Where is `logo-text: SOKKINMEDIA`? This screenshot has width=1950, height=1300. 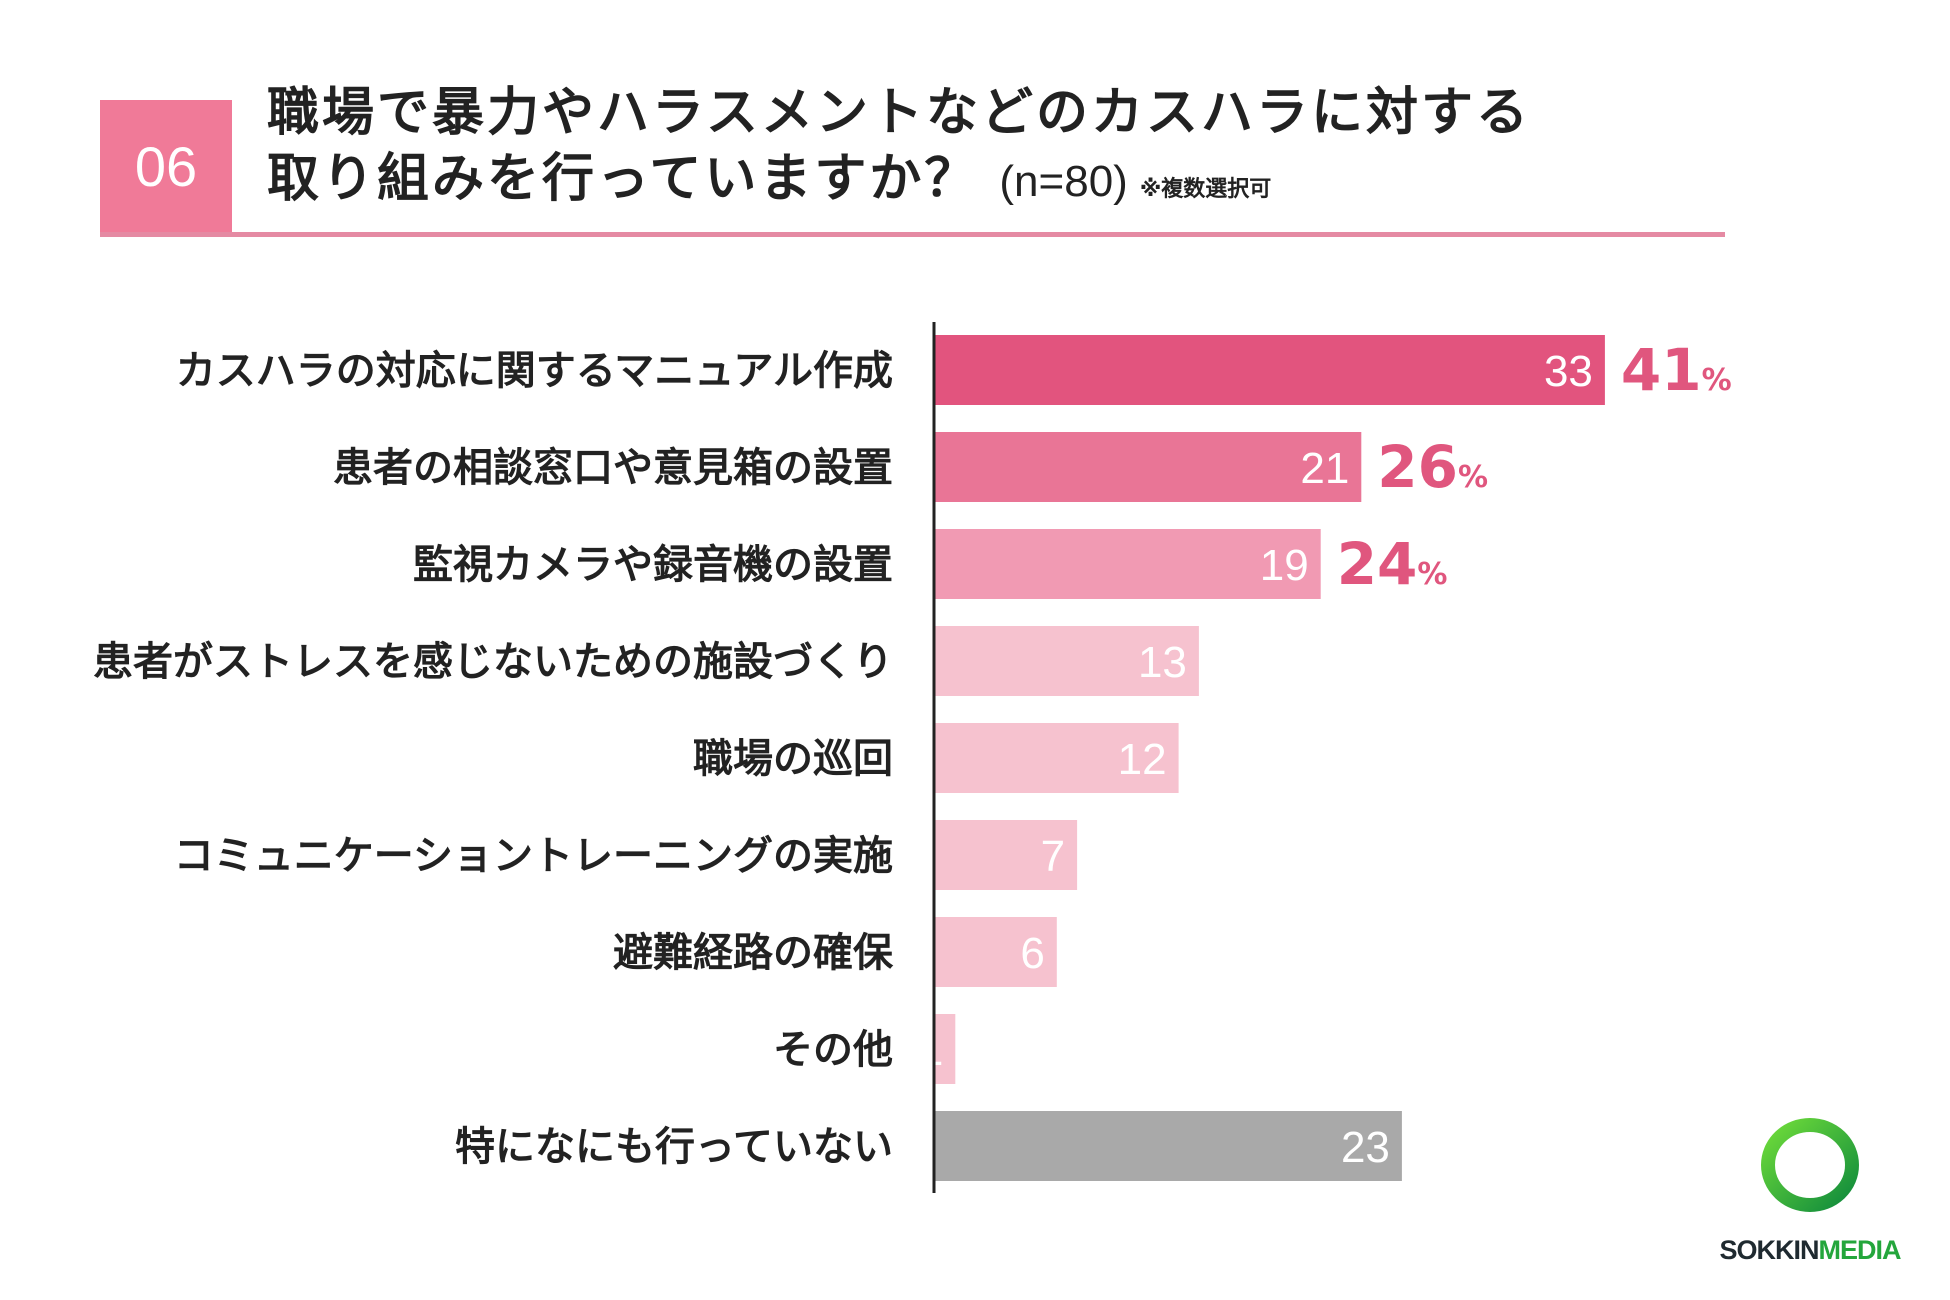 logo-text: SOKKINMEDIA is located at coordinates (1810, 1250).